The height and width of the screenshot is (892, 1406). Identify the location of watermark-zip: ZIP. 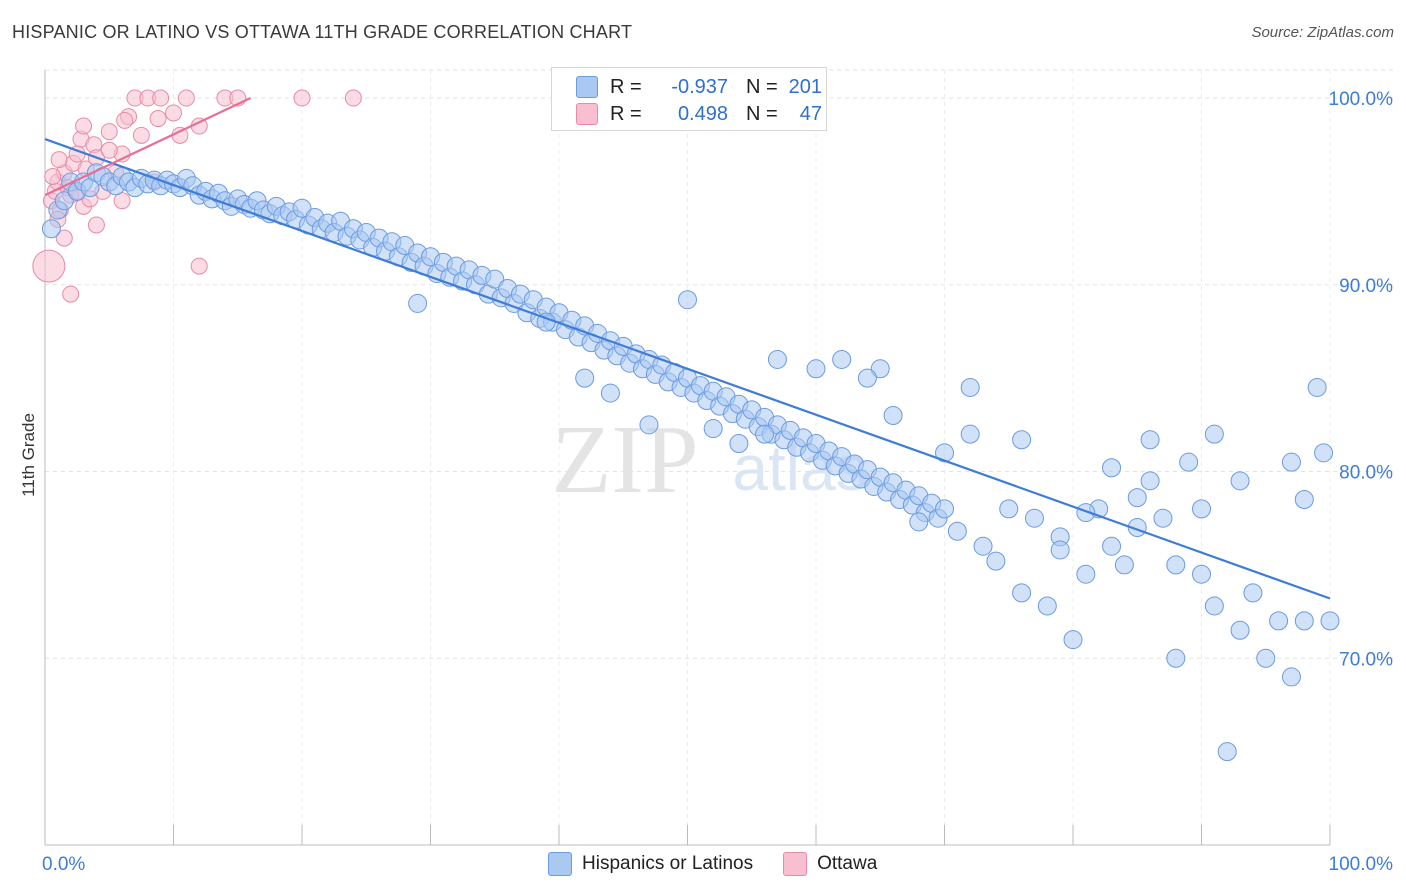
(625, 460).